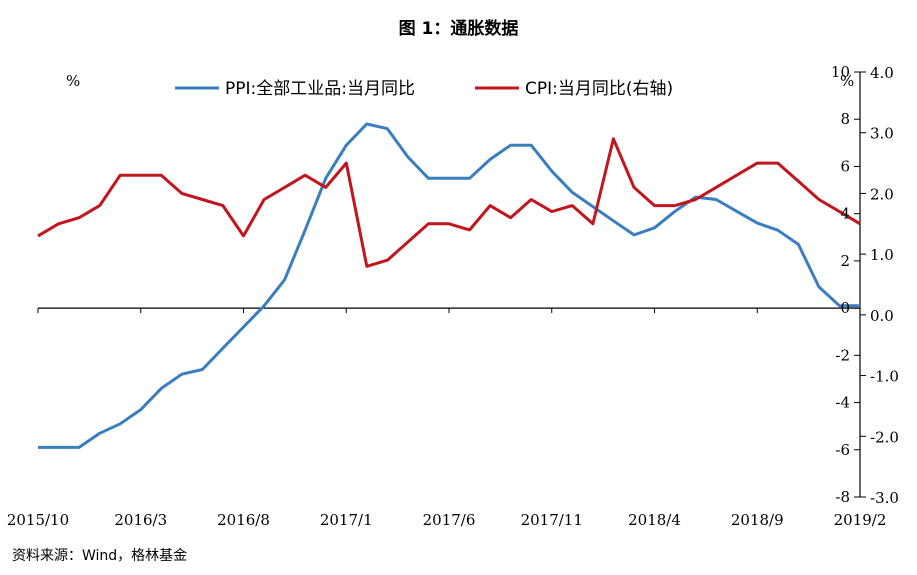 The width and height of the screenshot is (917, 575). I want to click on right-tick-label: 4.0, so click(882, 73).